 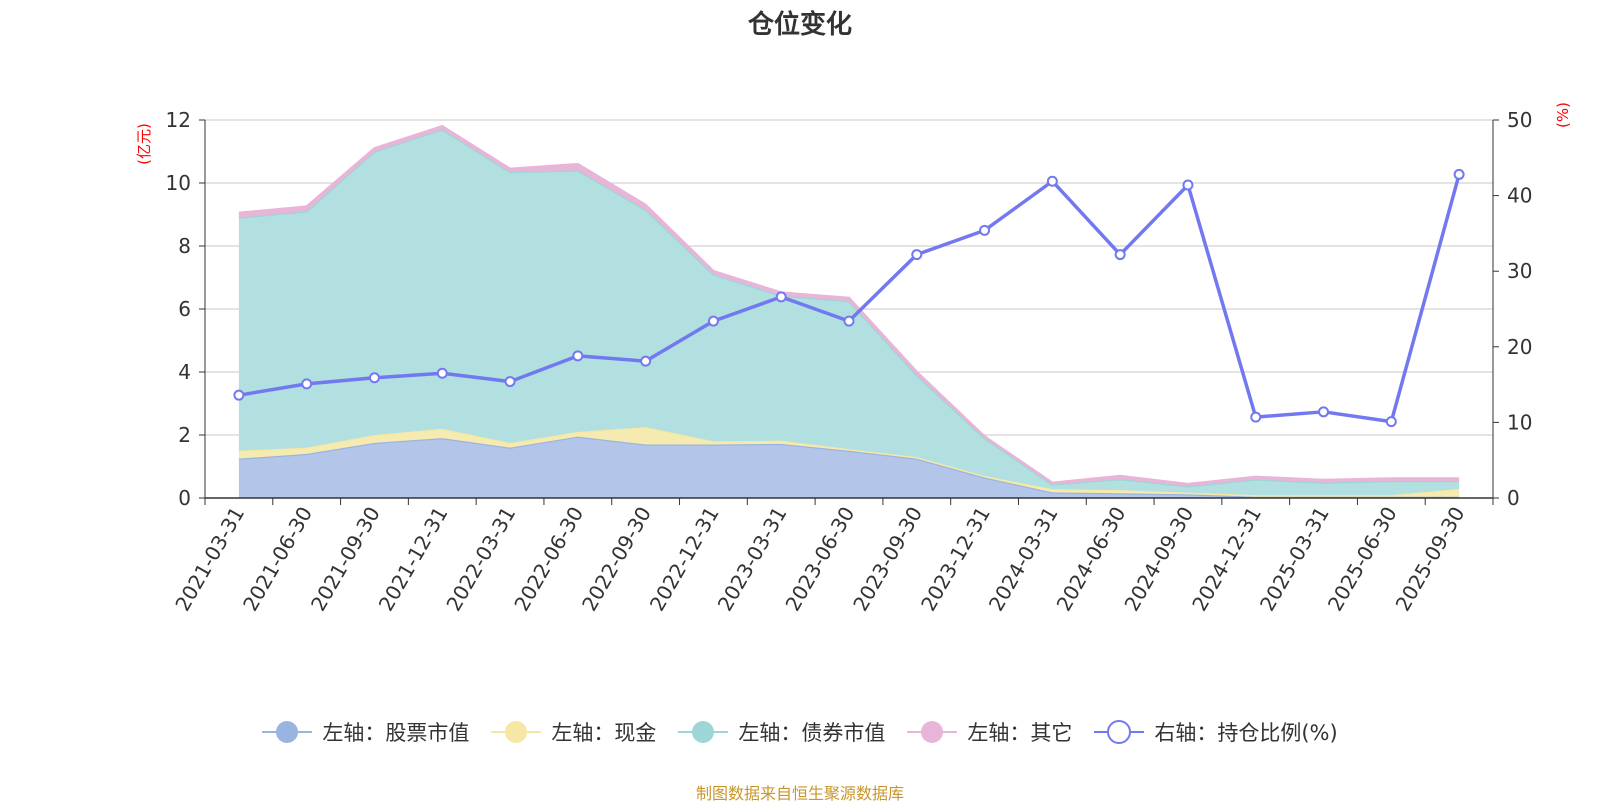 What do you see at coordinates (184, 435) in the screenshot?
I see `left-axis-tick-label: 2` at bounding box center [184, 435].